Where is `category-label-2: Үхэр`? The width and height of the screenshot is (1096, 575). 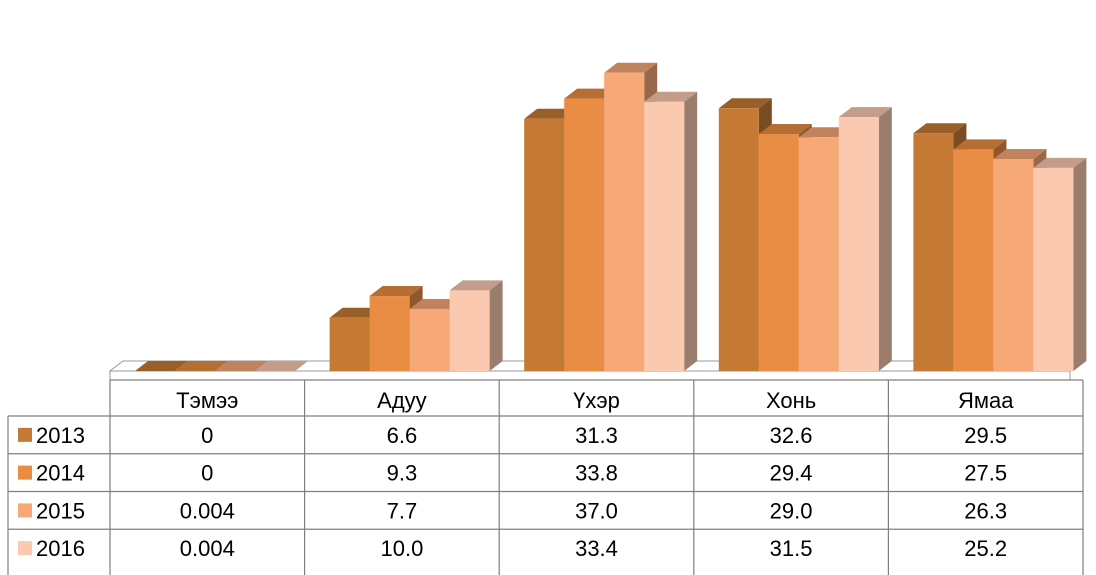 category-label-2: Үхэр is located at coordinates (596, 400).